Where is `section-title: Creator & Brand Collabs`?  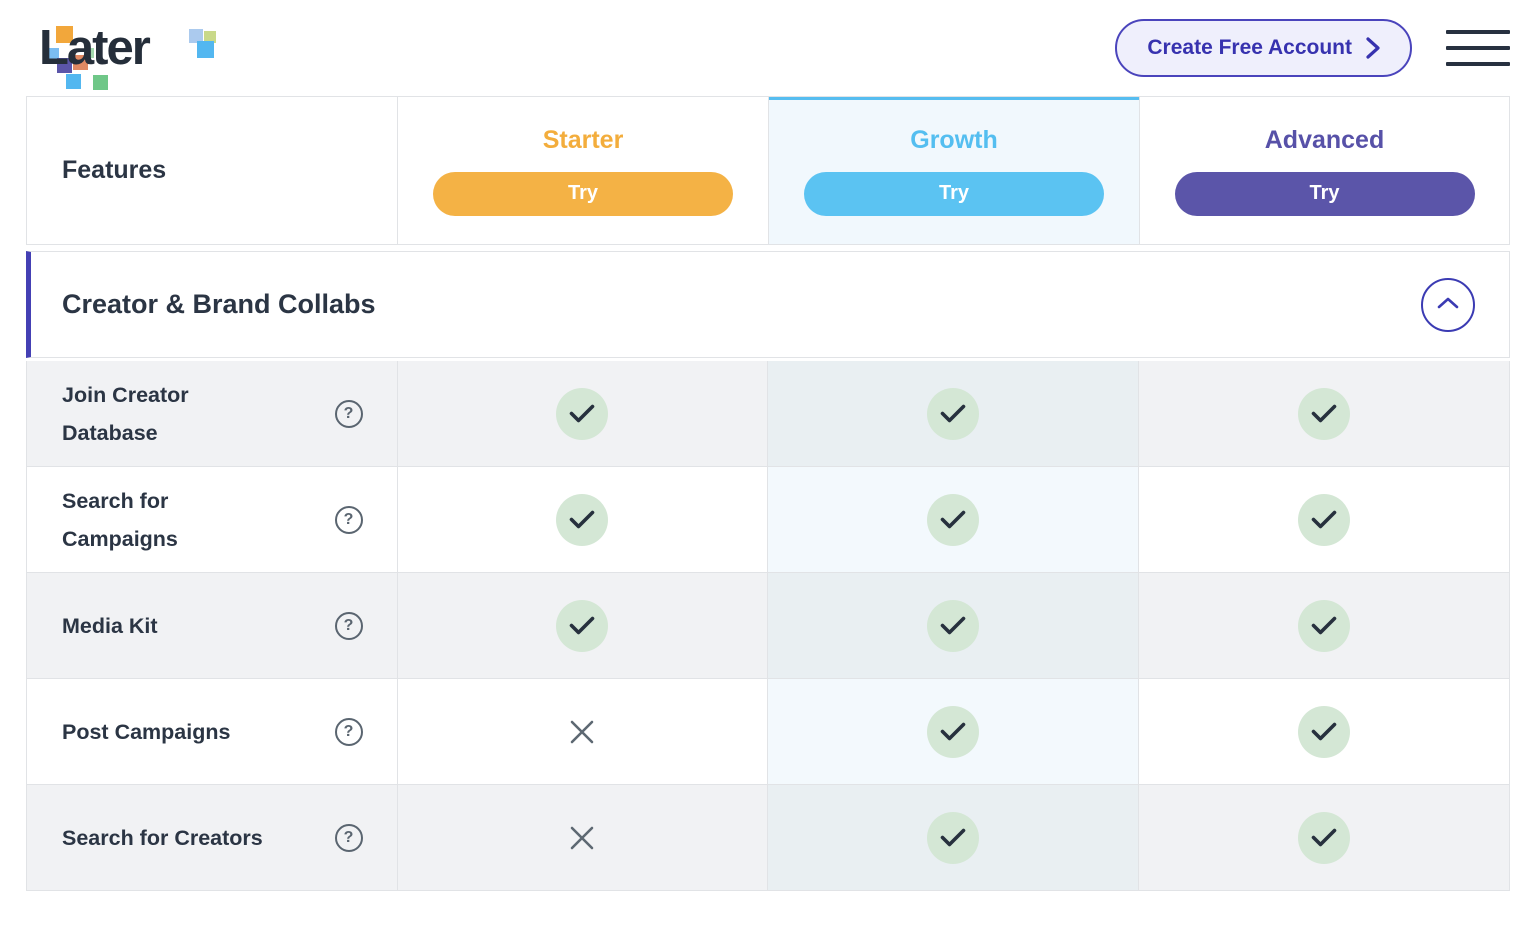 section-title: Creator & Brand Collabs is located at coordinates (219, 304).